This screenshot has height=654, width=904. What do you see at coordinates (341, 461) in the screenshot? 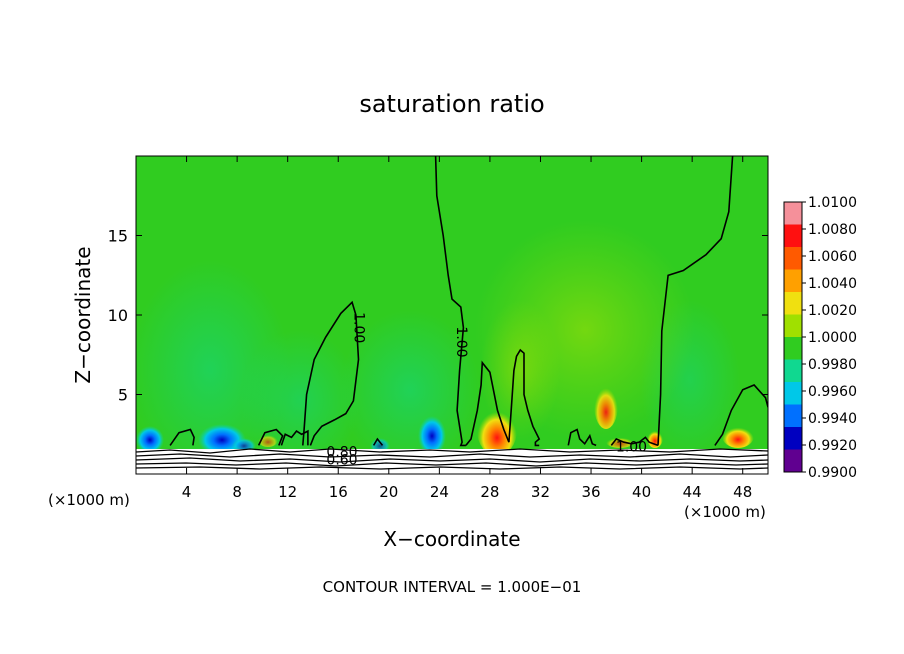
I see `contour-label: 0.60` at bounding box center [341, 461].